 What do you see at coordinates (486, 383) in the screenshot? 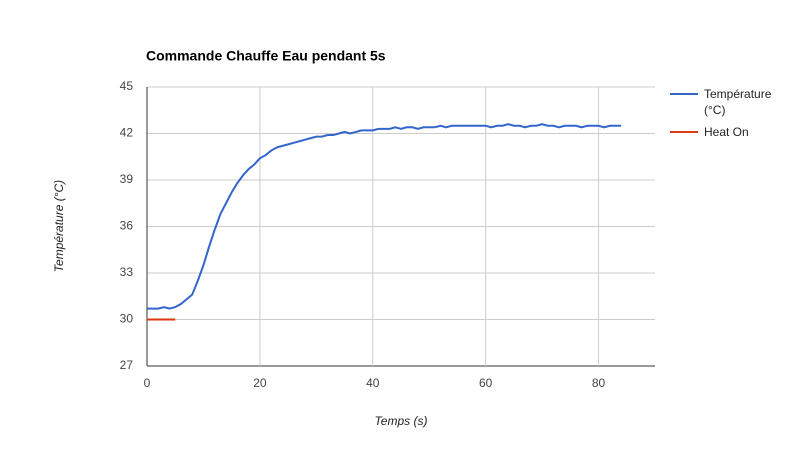
I see `x-tick-label: 60` at bounding box center [486, 383].